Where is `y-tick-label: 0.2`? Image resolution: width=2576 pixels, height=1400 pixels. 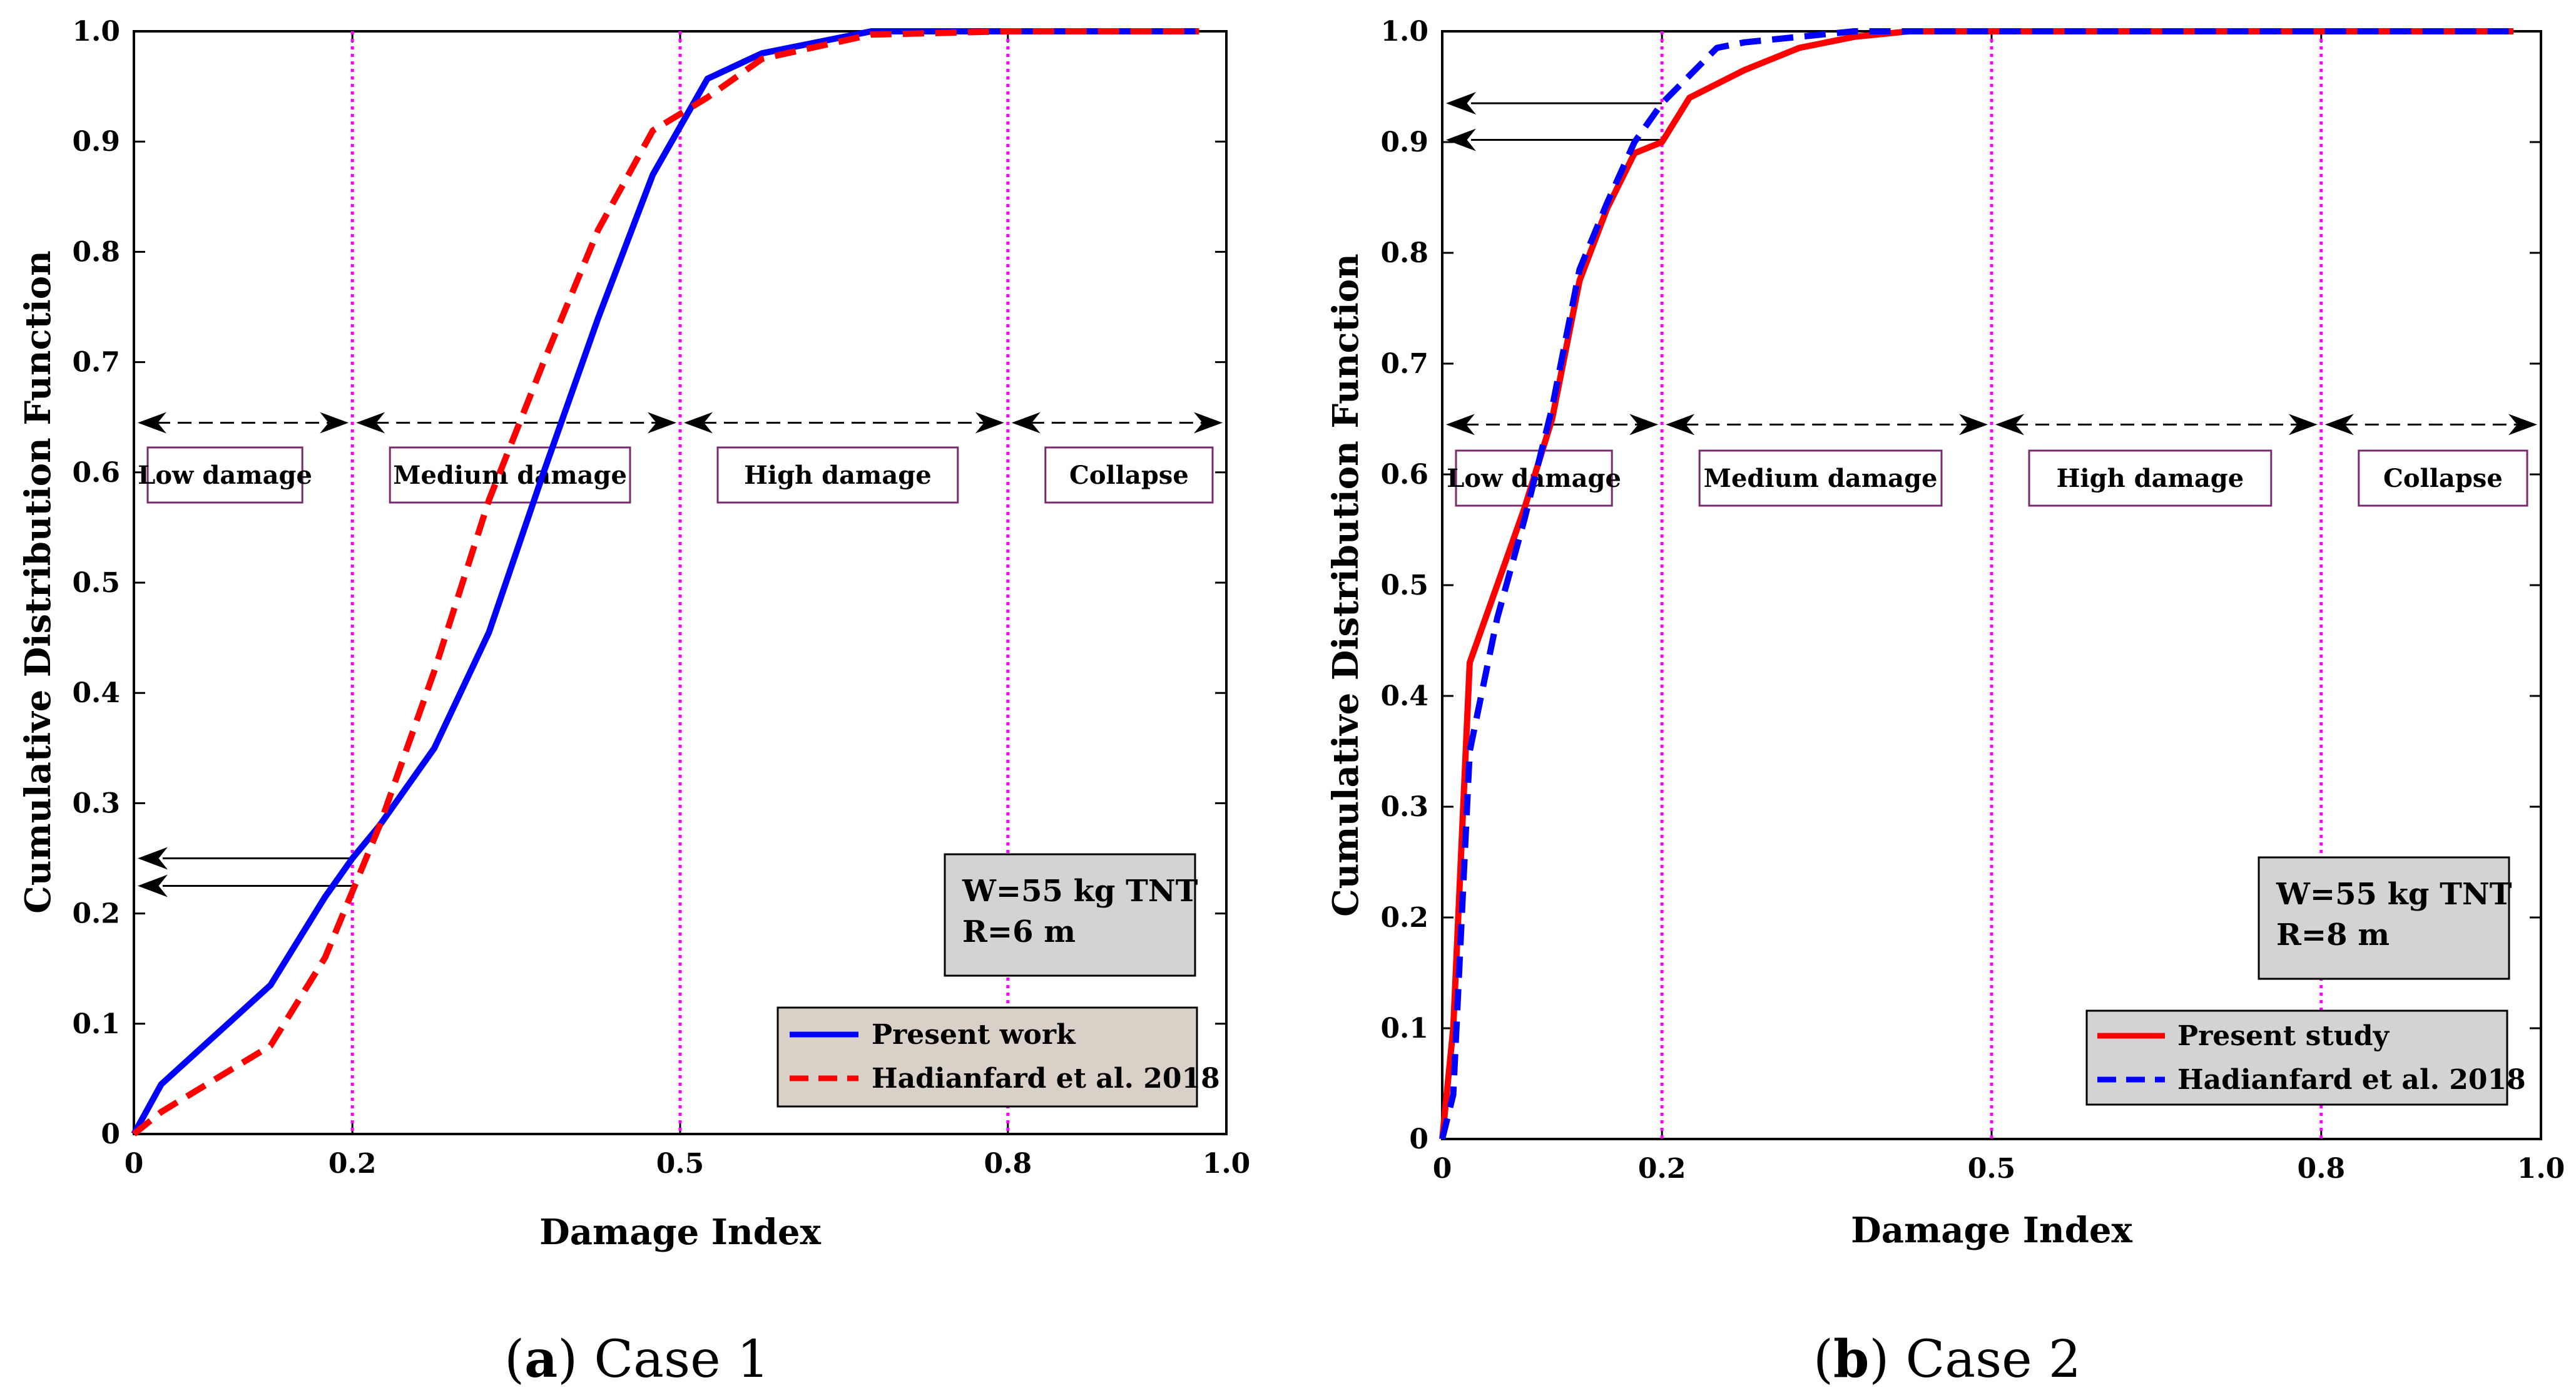 y-tick-label: 0.2 is located at coordinates (1404, 918).